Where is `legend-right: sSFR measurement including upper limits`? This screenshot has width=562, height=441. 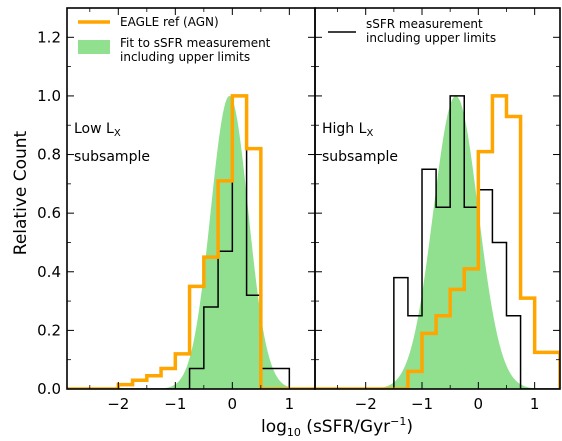 legend-right: sSFR measurement including upper limits is located at coordinates (412, 31).